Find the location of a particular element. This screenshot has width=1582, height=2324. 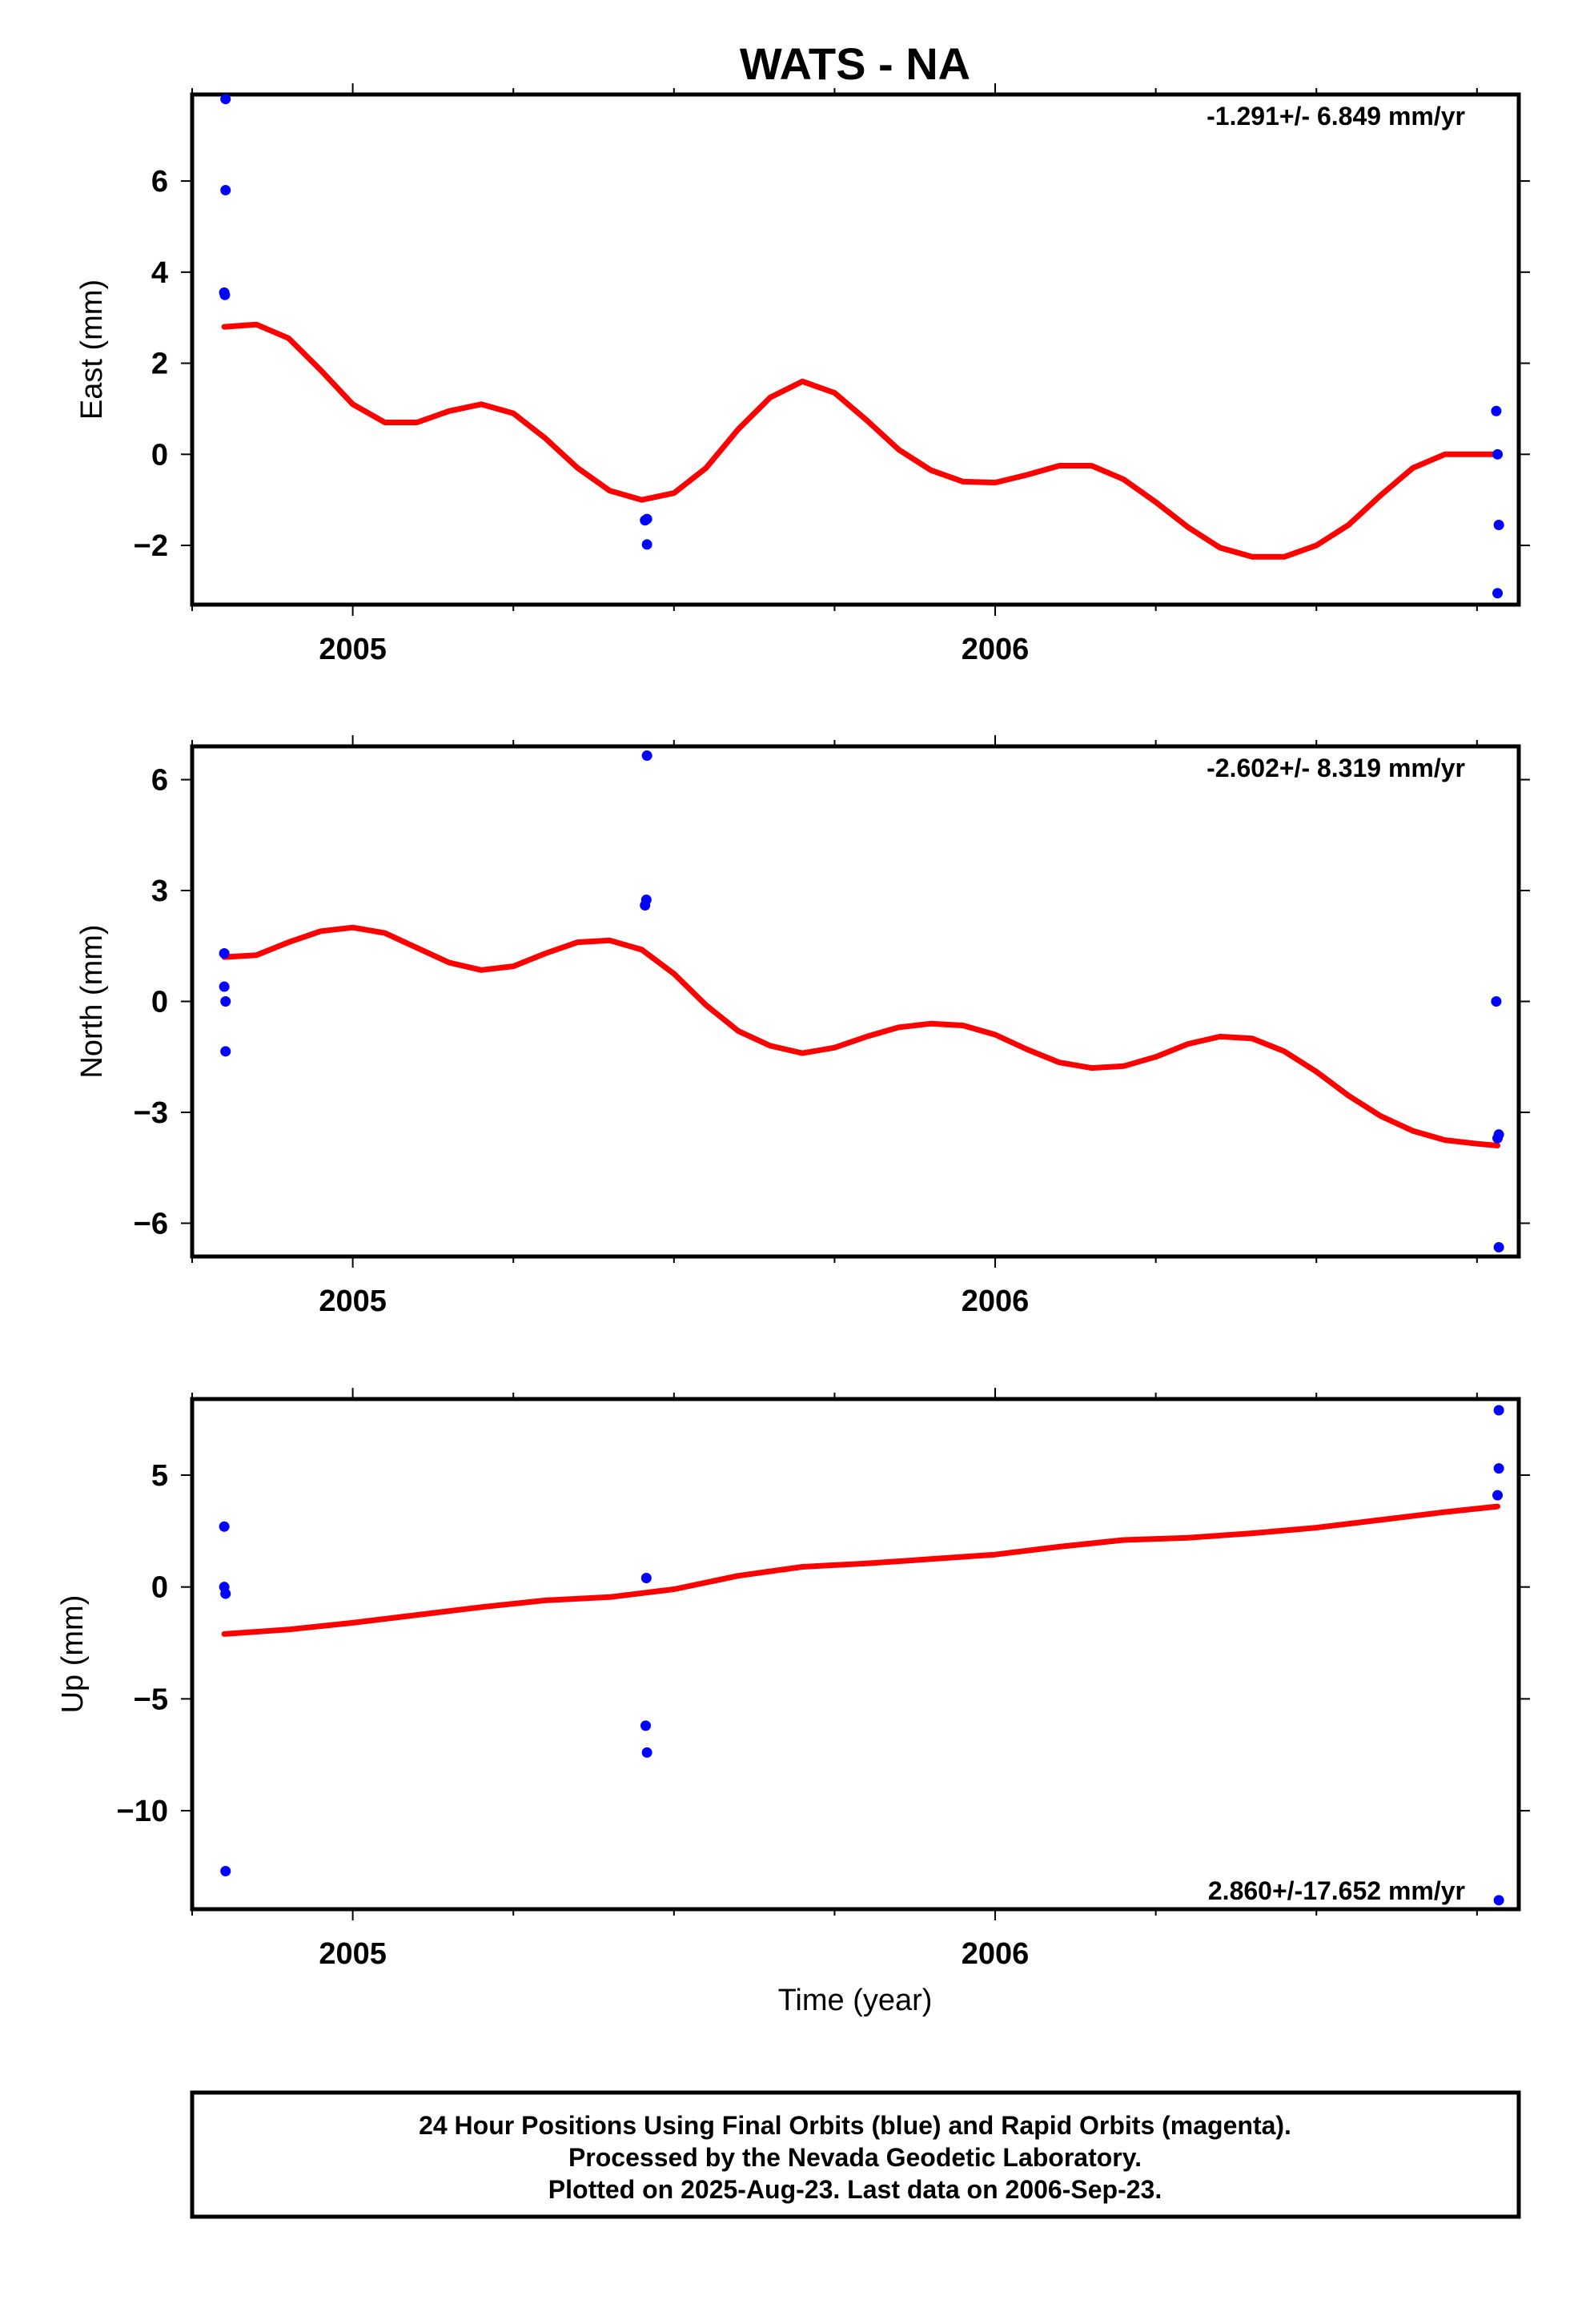

y-tick-label: −5 is located at coordinates (151, 1699).